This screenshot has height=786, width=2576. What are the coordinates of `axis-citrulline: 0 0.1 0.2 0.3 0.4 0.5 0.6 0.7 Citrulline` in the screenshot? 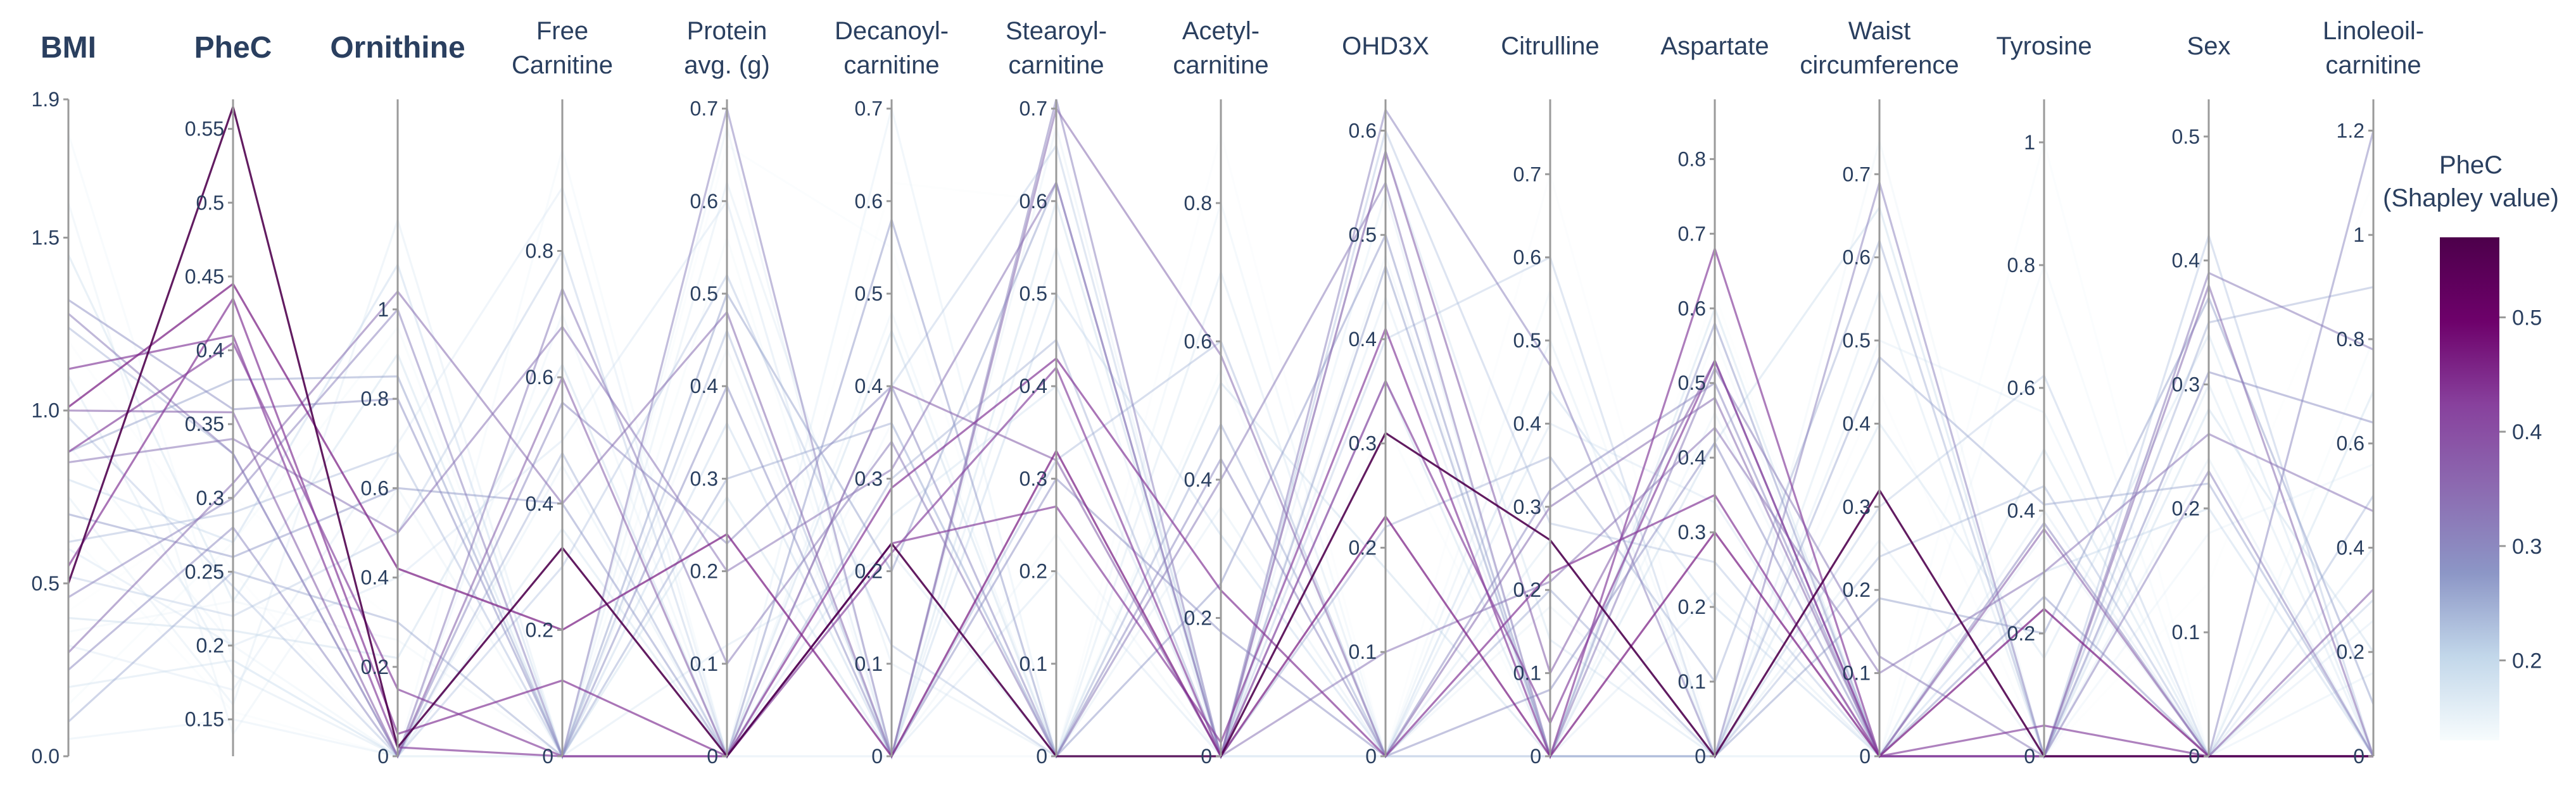 It's located at (1550, 400).